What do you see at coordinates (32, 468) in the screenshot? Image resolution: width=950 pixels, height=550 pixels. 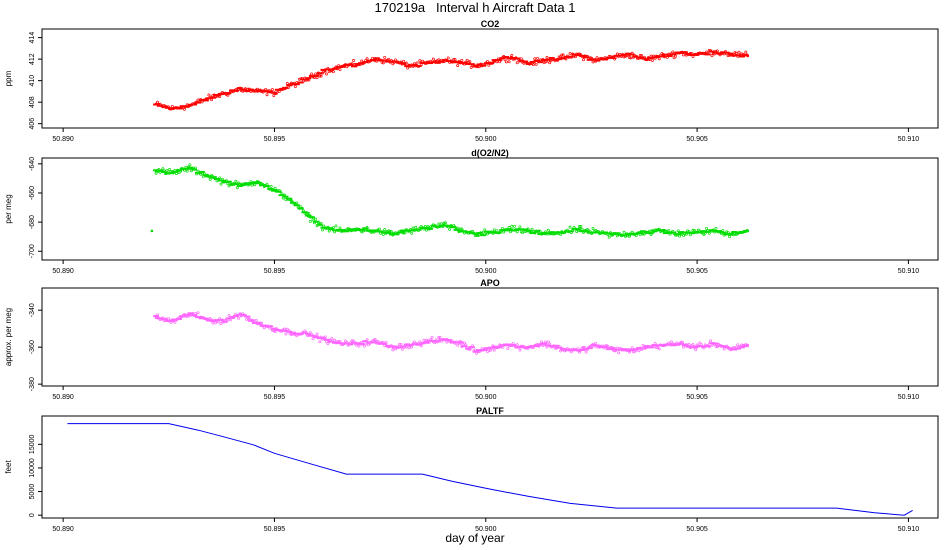 I see `y-tick-label: 10000` at bounding box center [32, 468].